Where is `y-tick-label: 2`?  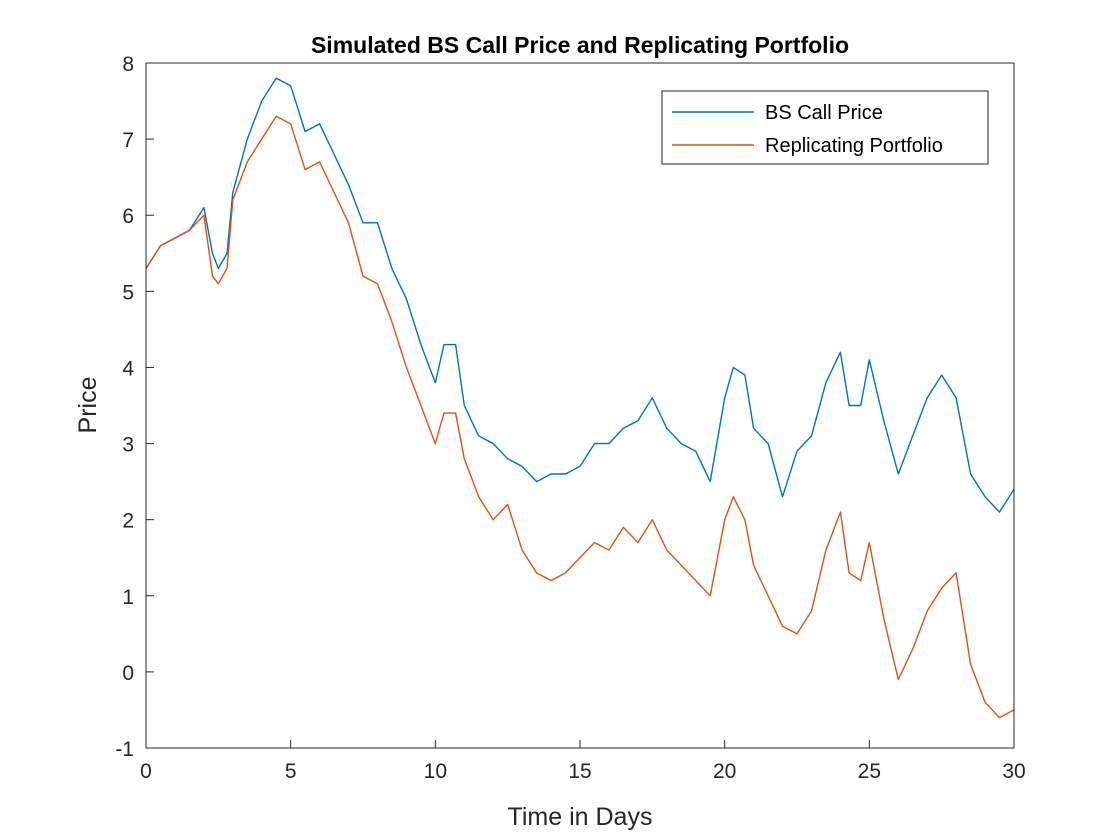 y-tick-label: 2 is located at coordinates (128, 521).